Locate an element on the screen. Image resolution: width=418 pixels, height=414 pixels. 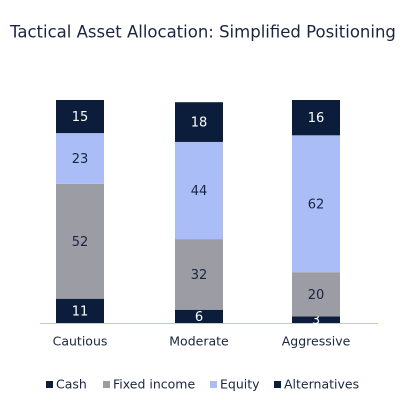
data-label: 6 is located at coordinates (199, 317).